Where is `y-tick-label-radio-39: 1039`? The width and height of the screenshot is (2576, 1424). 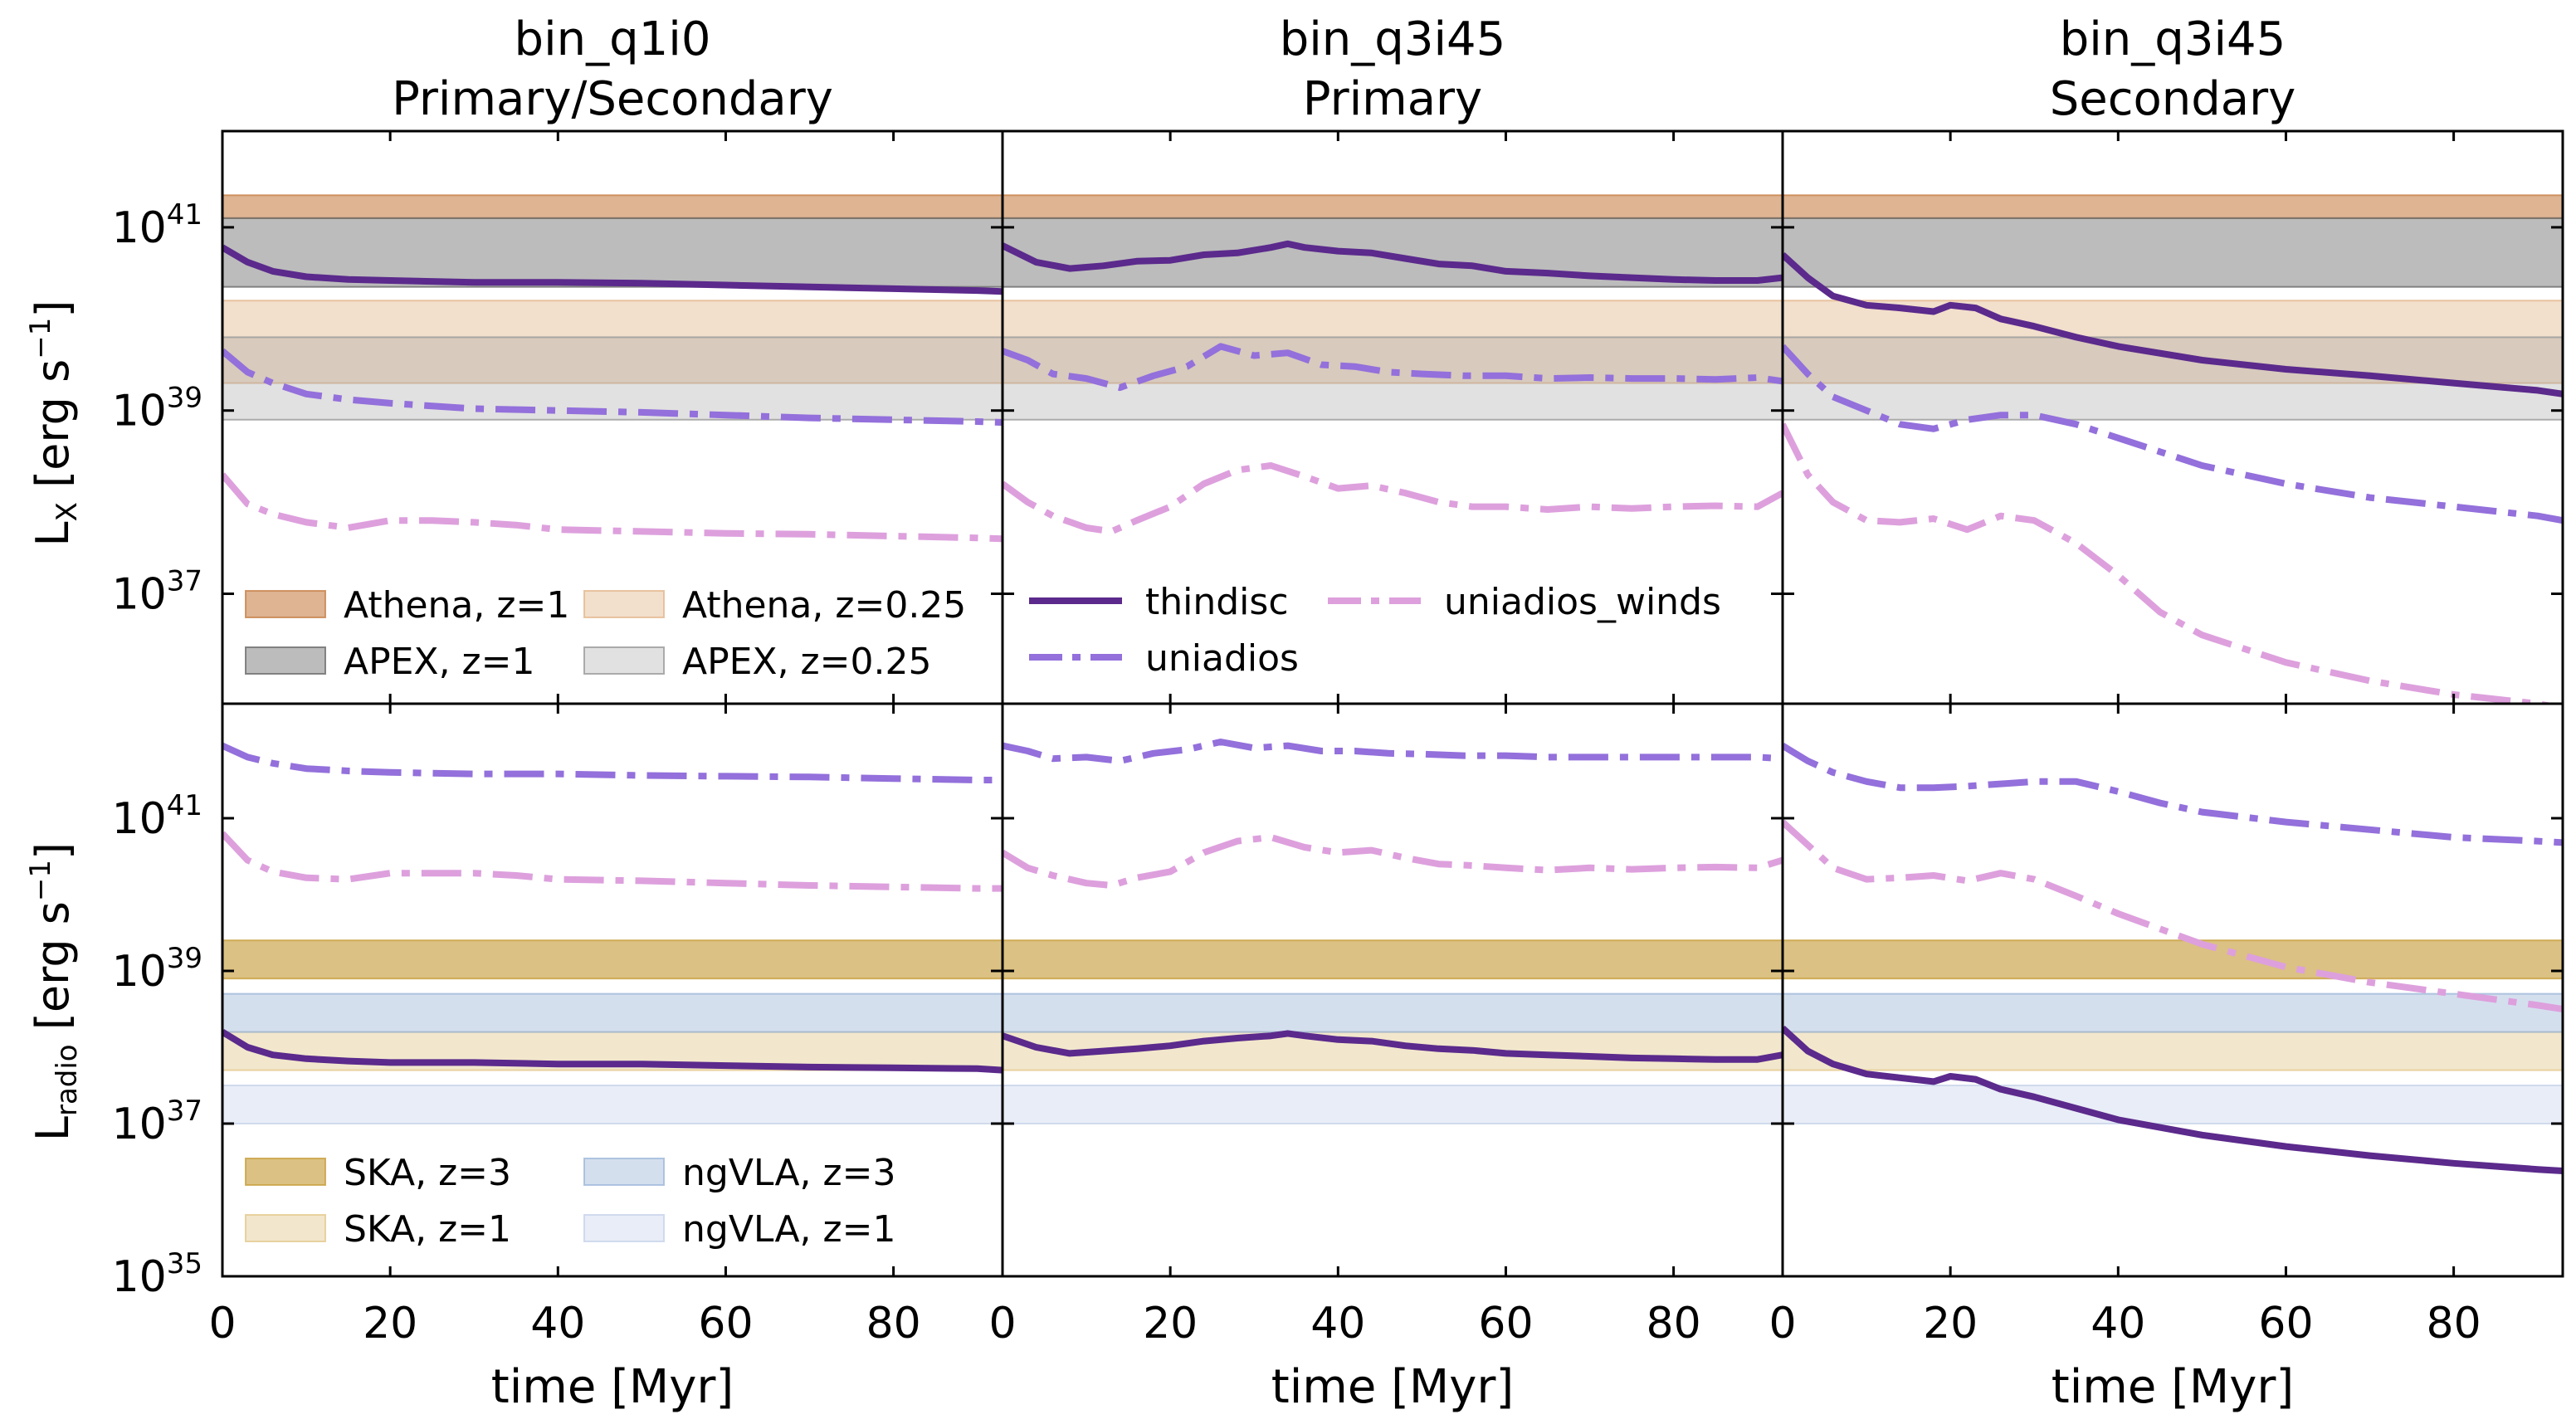 y-tick-label-radio-39: 1039 is located at coordinates (157, 969).